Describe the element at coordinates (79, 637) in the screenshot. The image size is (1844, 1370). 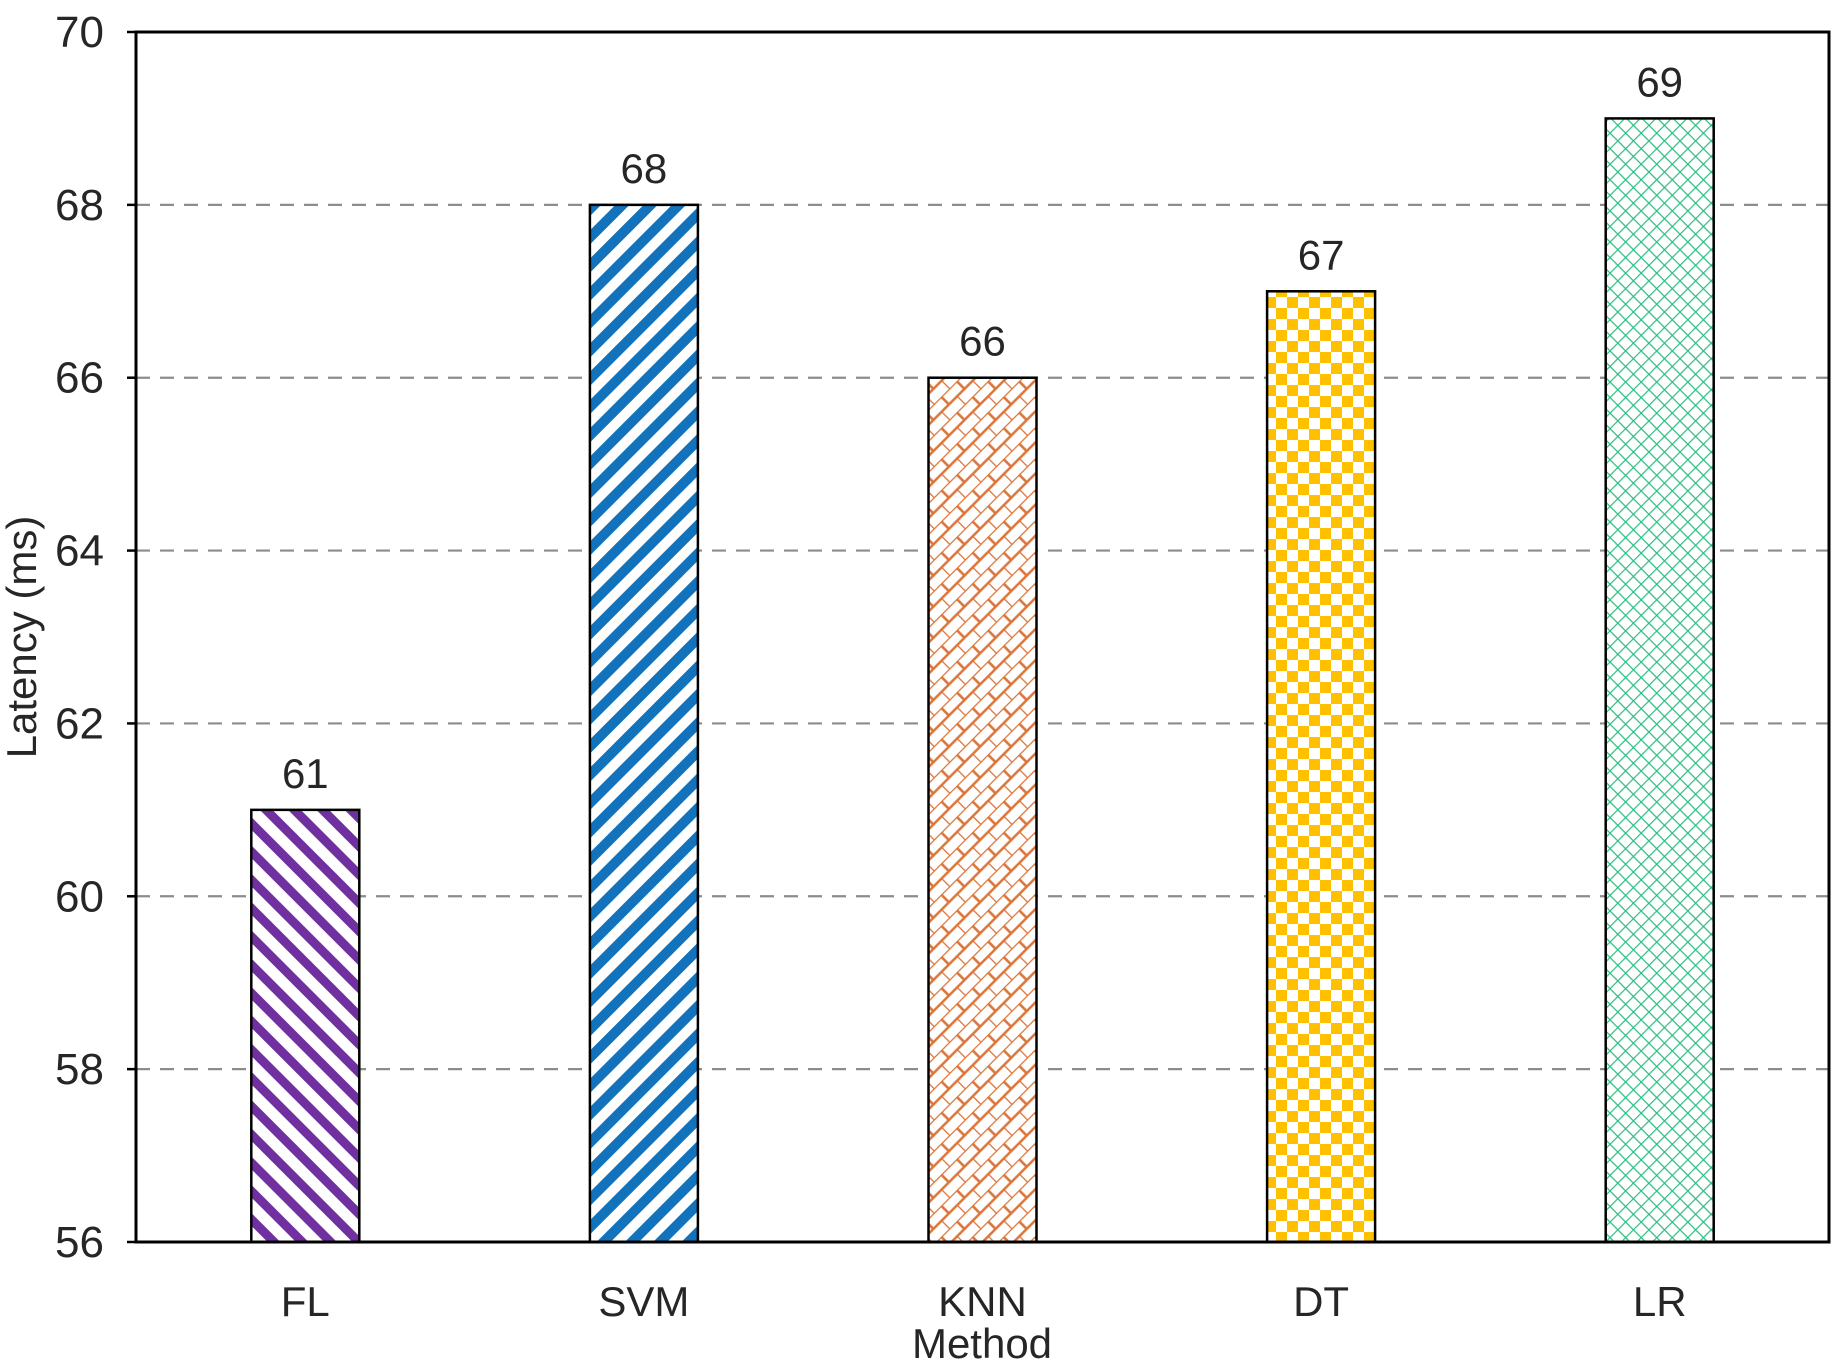
I see `y-tick-labels: 56 58 60 62 64 66 68 70` at that location.